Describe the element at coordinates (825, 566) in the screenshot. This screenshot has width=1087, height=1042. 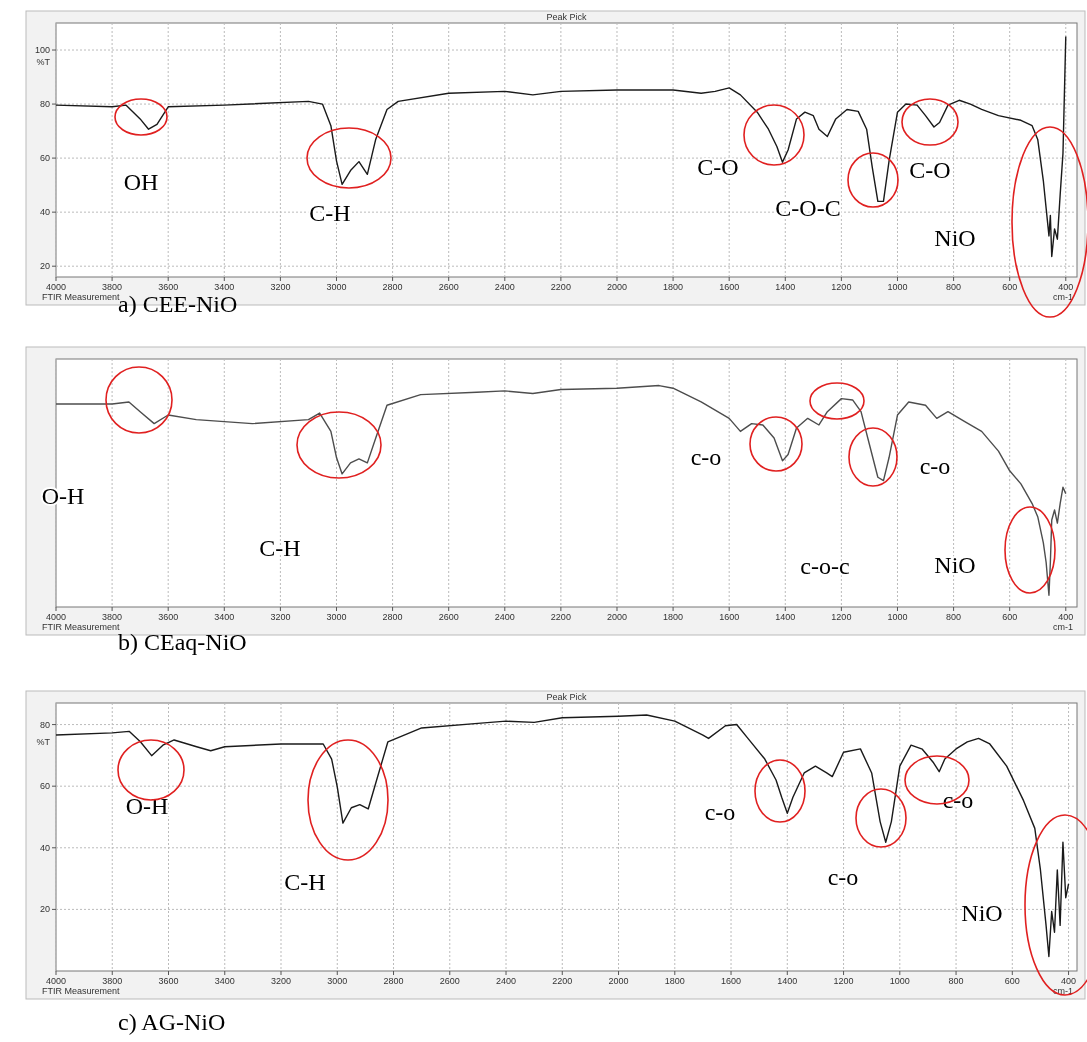
I see `annotation: c-o-c` at that location.